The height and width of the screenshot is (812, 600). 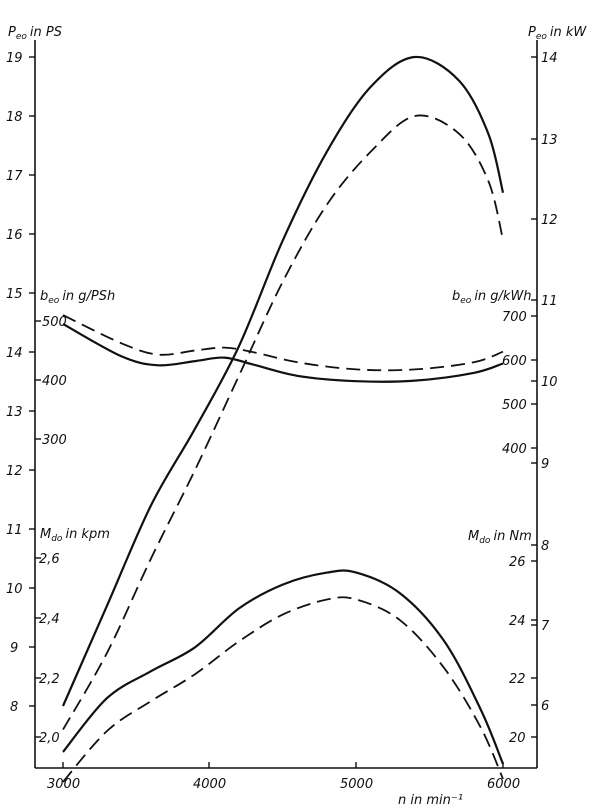 I want to click on ps-tick-label: 16, so click(x=14, y=235).